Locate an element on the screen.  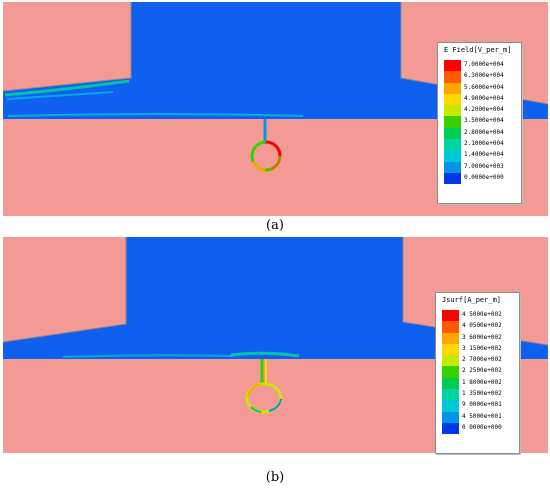
legend-title: E Field[V_per_m] is located at coordinates (478, 50).